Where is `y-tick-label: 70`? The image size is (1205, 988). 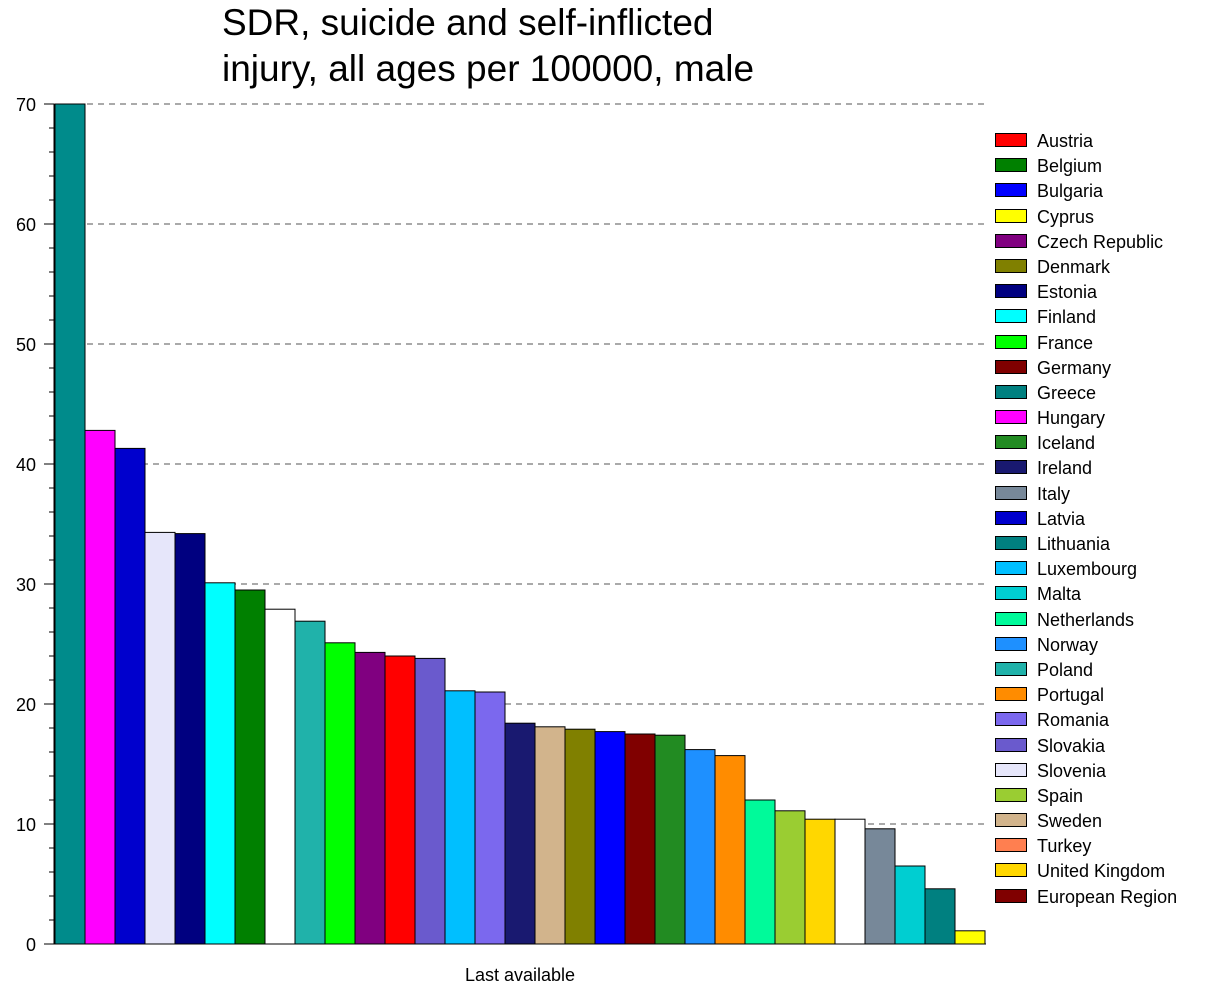 y-tick-label: 70 is located at coordinates (26, 105).